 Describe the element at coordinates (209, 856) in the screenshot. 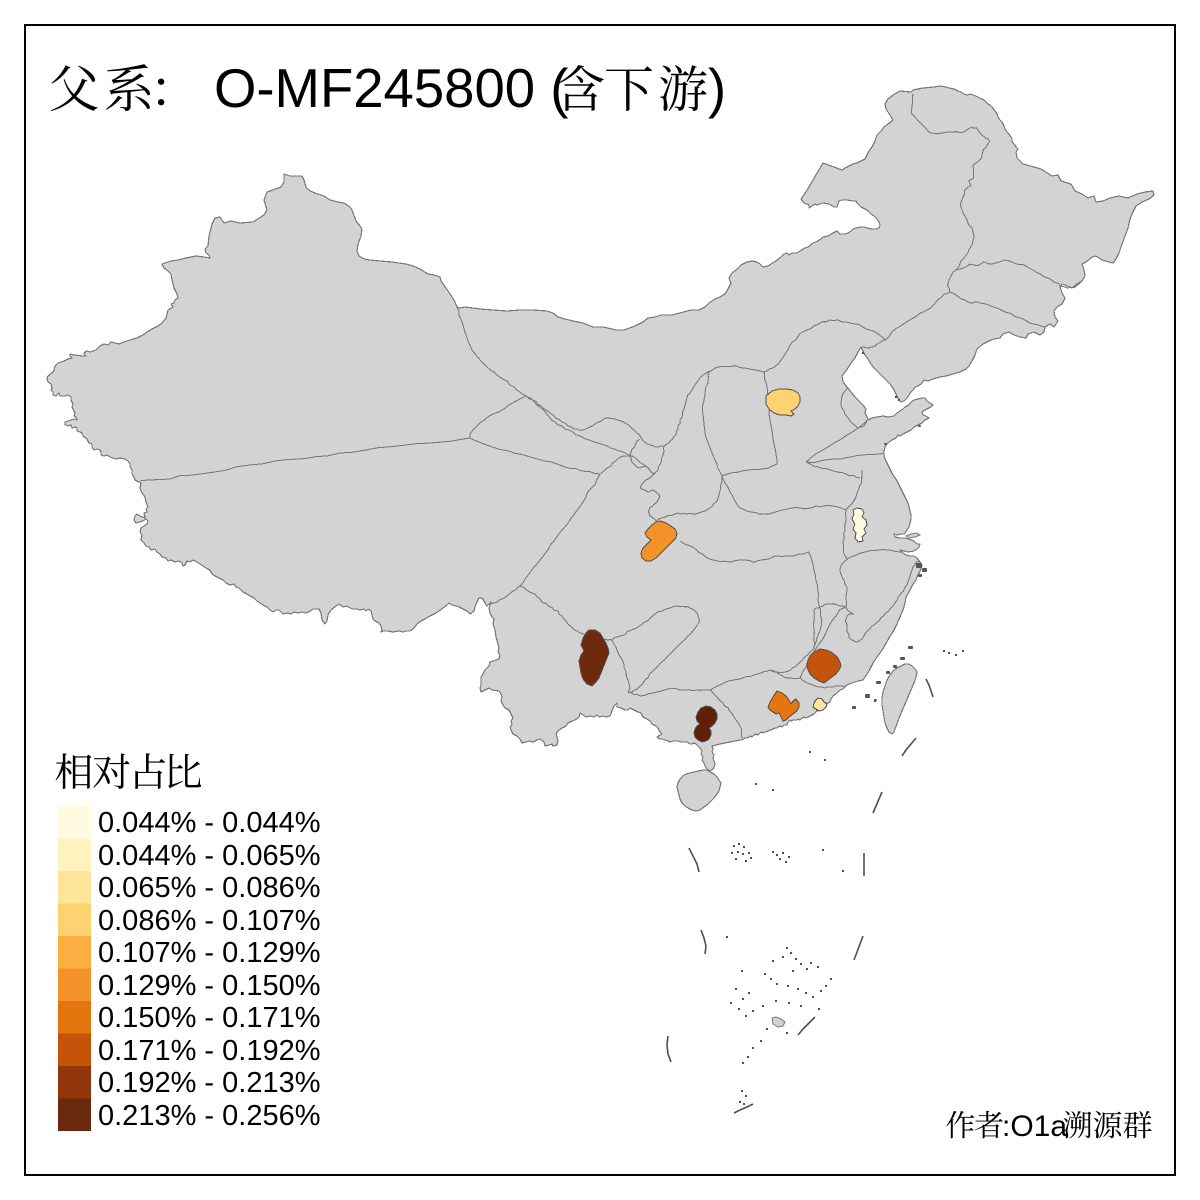

I see `svg-text: 0.044% - 0.065%` at that location.